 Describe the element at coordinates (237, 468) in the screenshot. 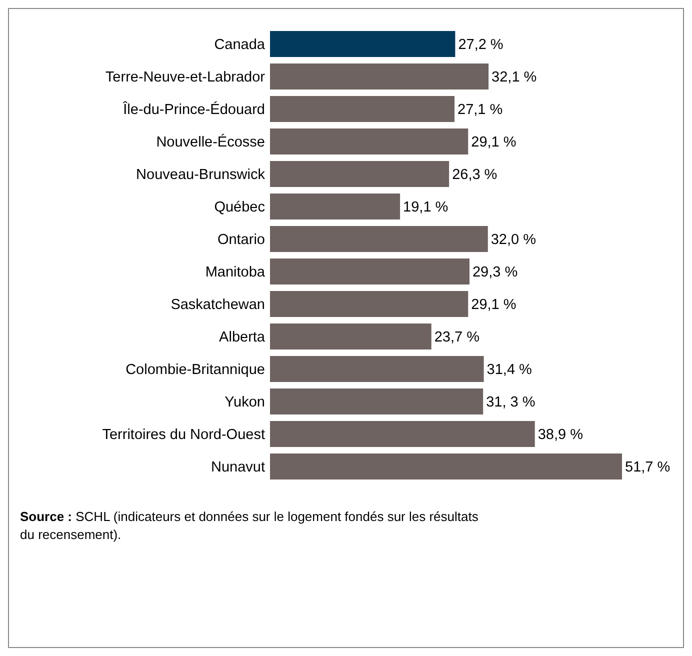

I see `y-tick-label: Nunavut` at that location.